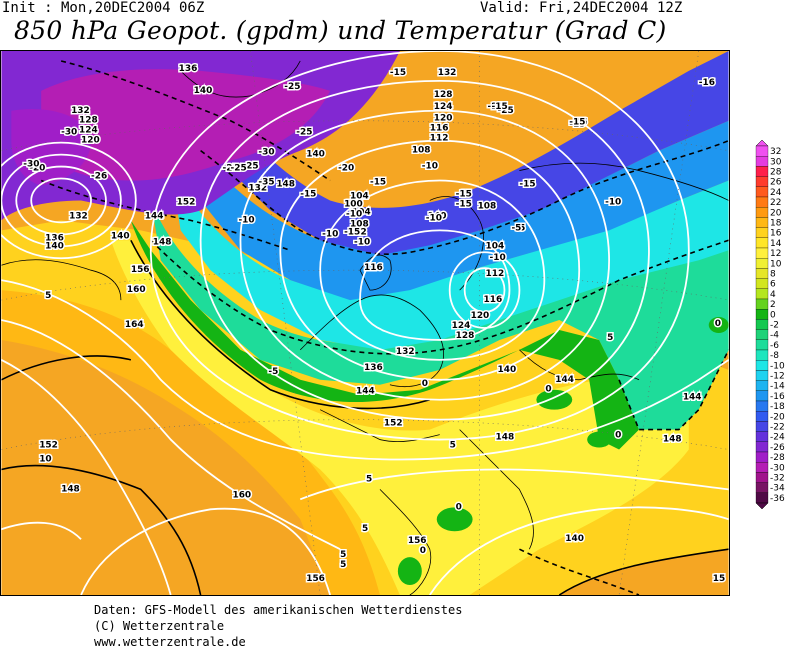 Image resolution: width=790 pixels, height=649 pixels. What do you see at coordinates (773, 315) in the screenshot?
I see `legend-label: 0` at bounding box center [773, 315].